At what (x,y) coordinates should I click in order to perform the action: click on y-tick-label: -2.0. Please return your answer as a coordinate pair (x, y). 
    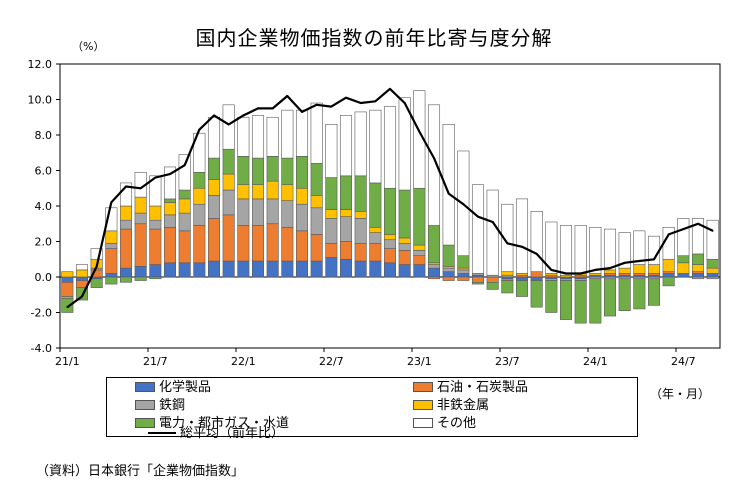
    Looking at the image, I should click on (41, 313).